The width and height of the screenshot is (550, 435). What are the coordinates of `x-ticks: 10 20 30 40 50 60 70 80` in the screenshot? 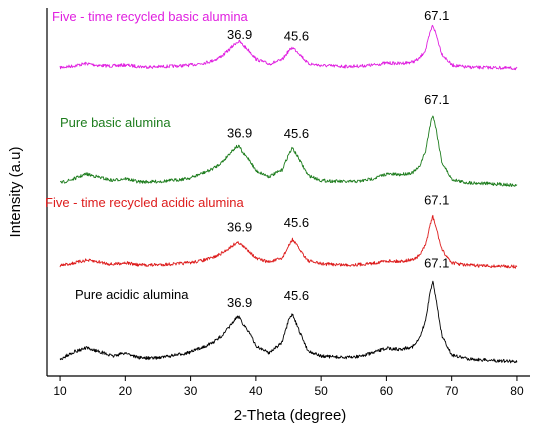 It's located at (288, 387).